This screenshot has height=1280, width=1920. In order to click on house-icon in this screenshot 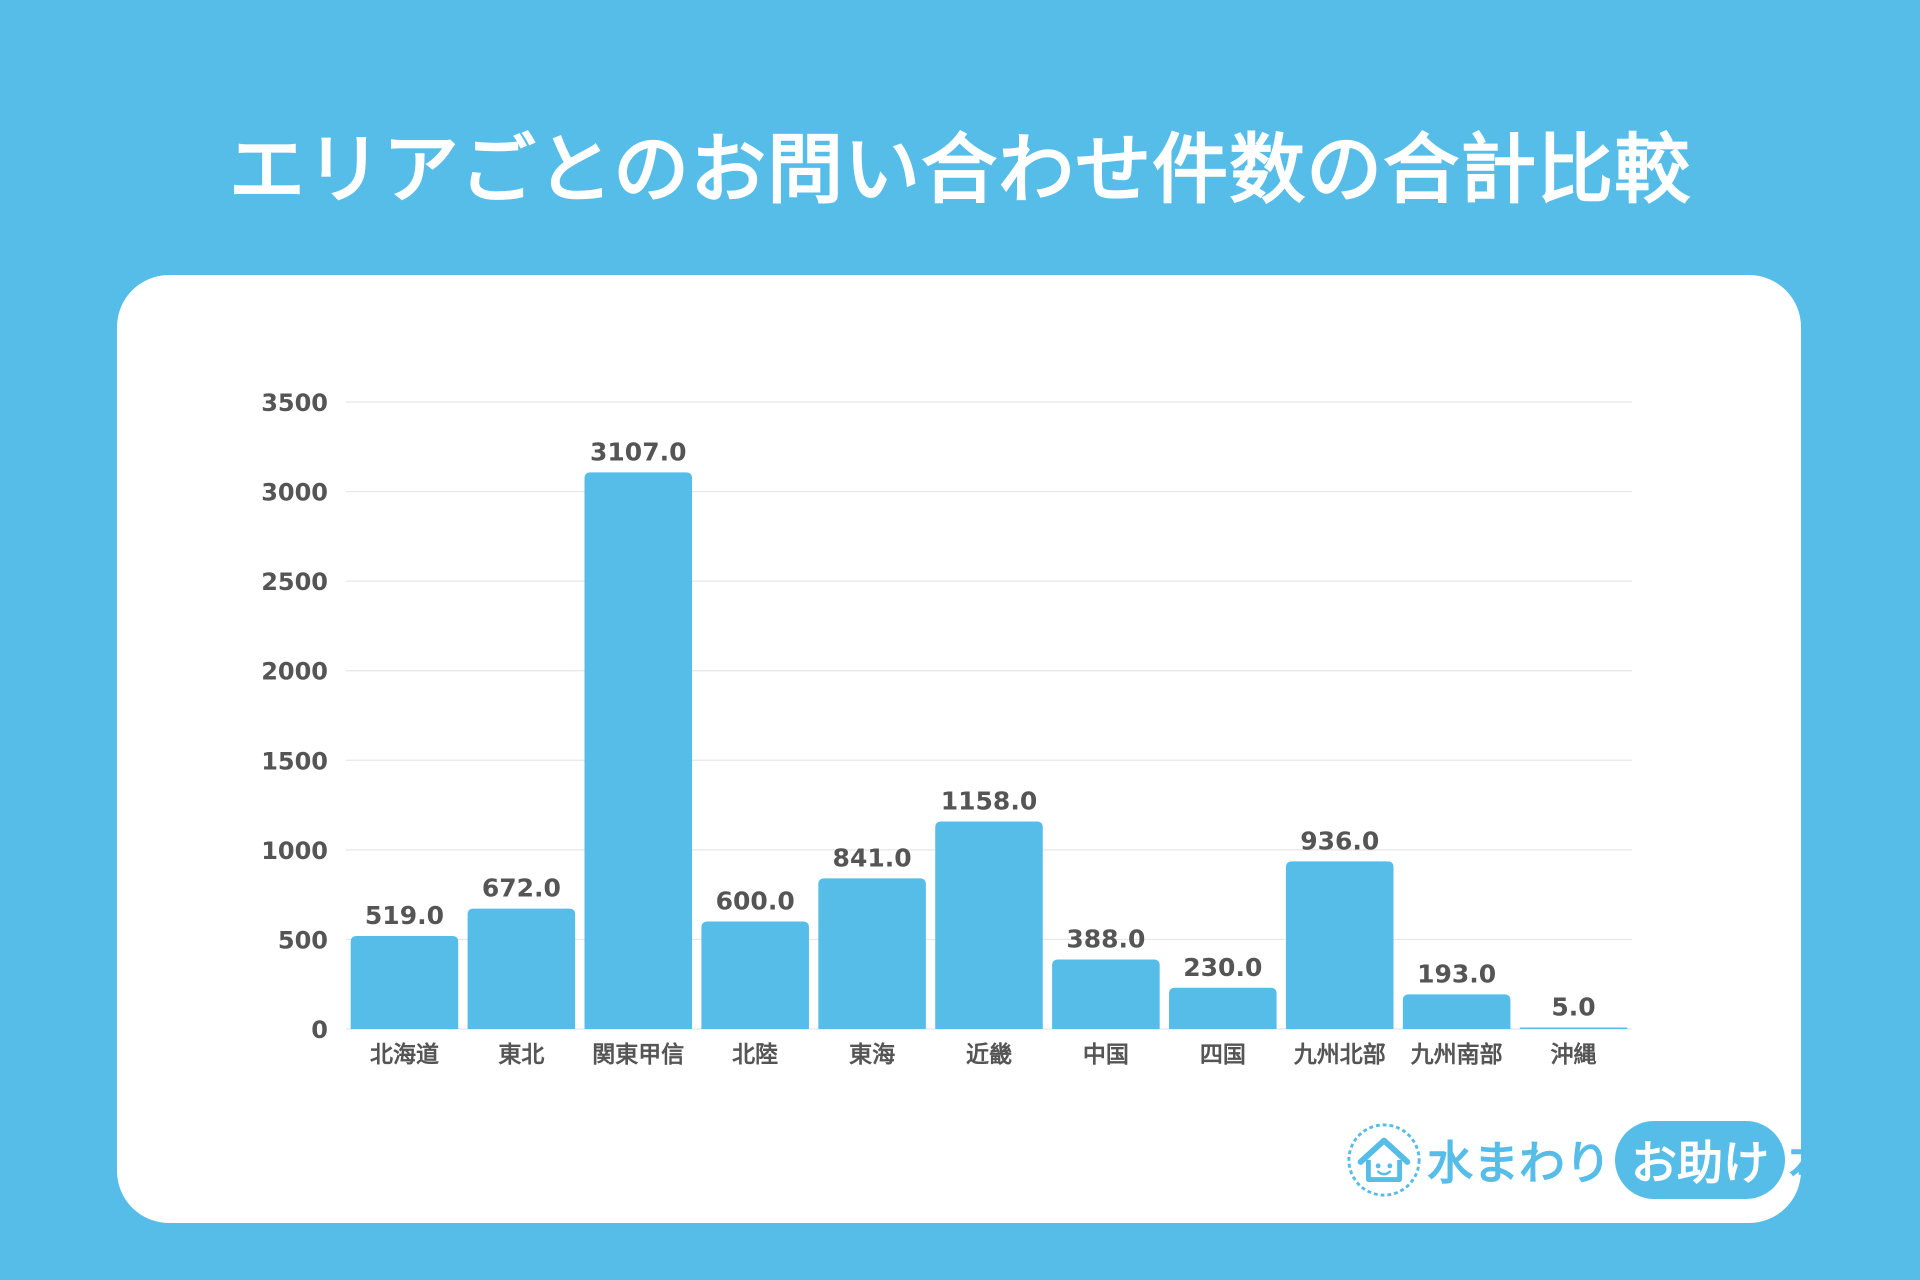, I will do `click(1384, 1160)`.